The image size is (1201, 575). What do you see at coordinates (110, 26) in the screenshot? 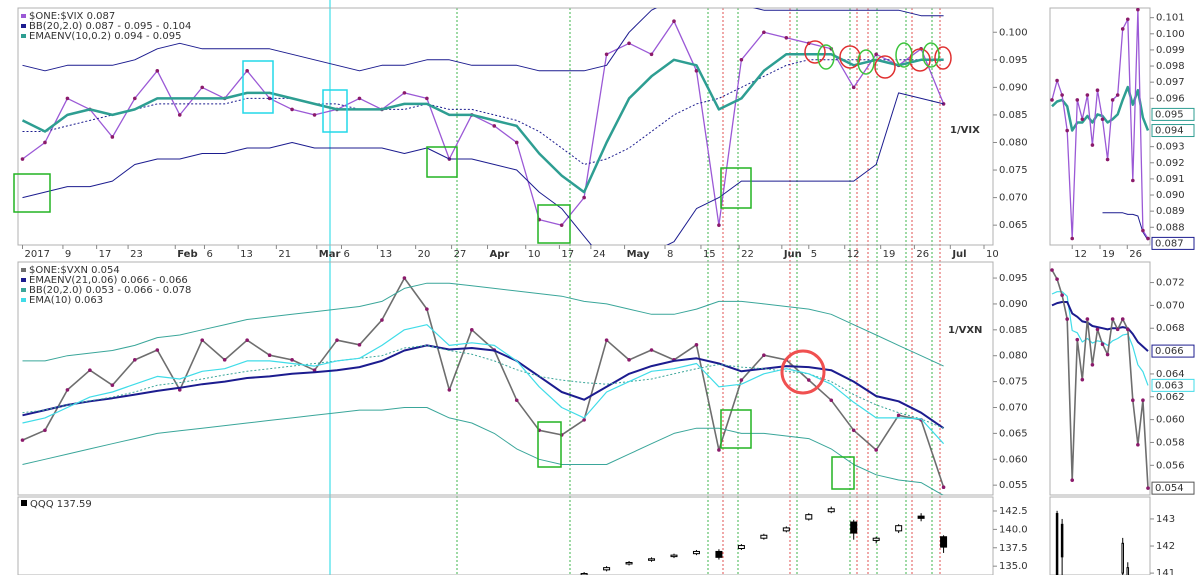
I see `legend-label: BB(20,2.0) 0.087 - 0.095 - 0.104` at bounding box center [110, 26].